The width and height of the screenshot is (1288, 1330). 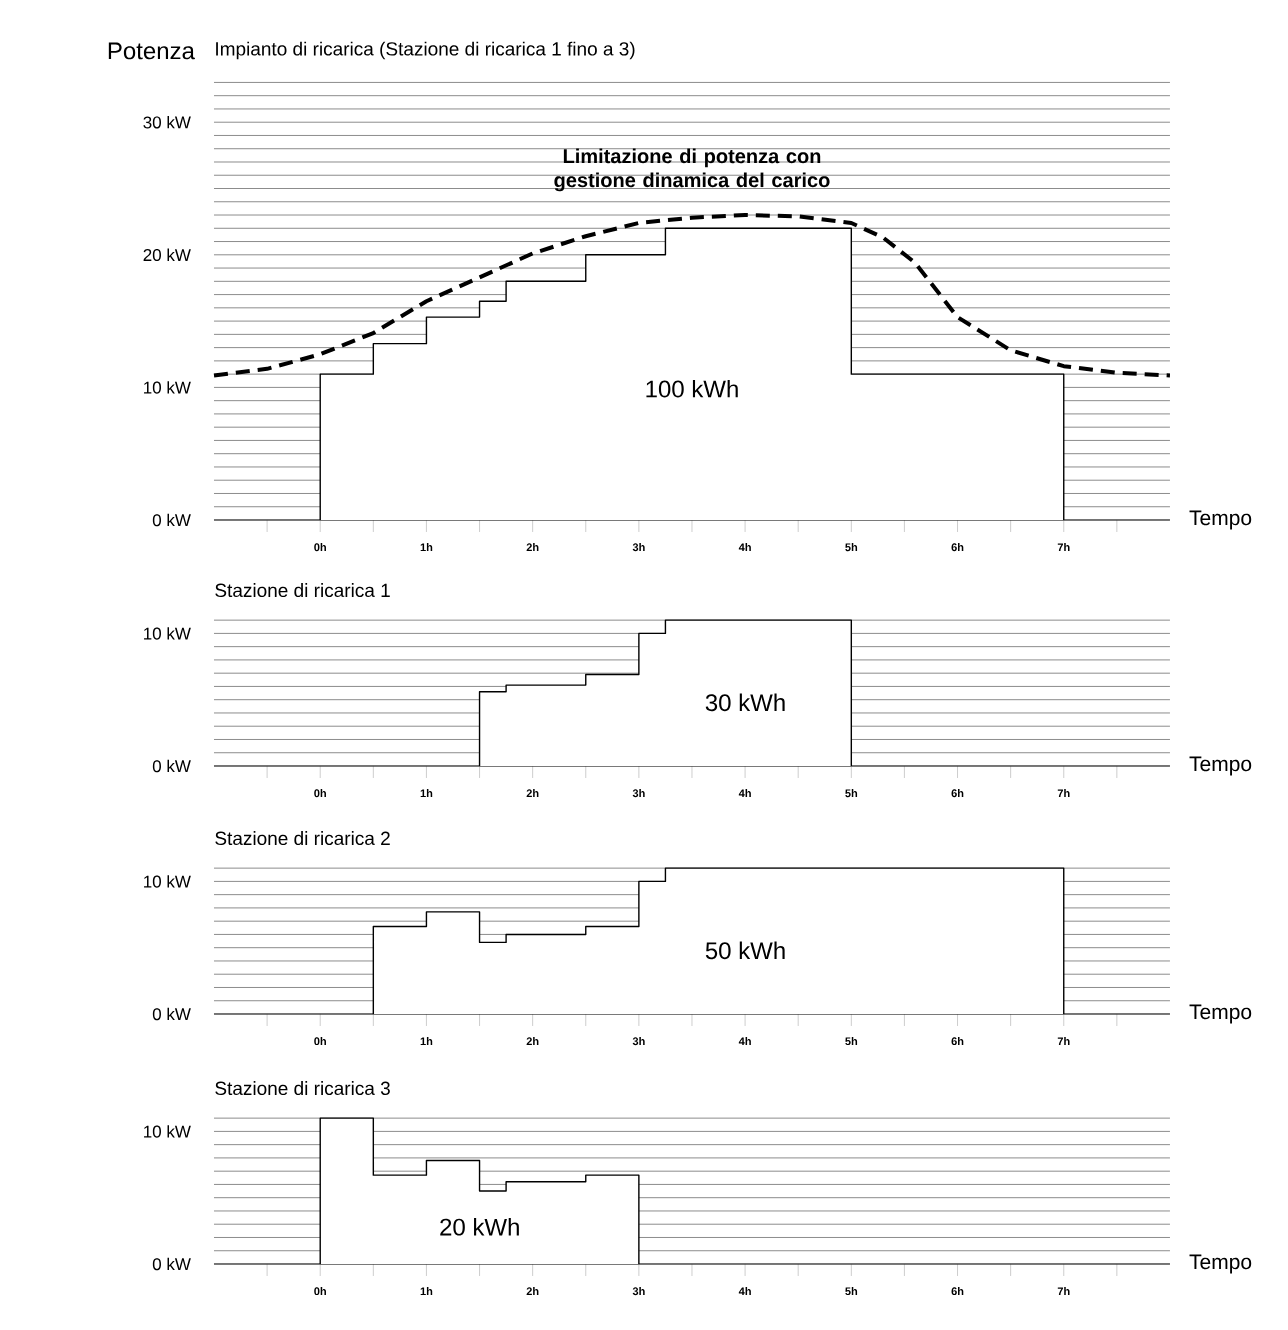 What do you see at coordinates (745, 702) in the screenshot?
I see `annotation: 30 kWh` at bounding box center [745, 702].